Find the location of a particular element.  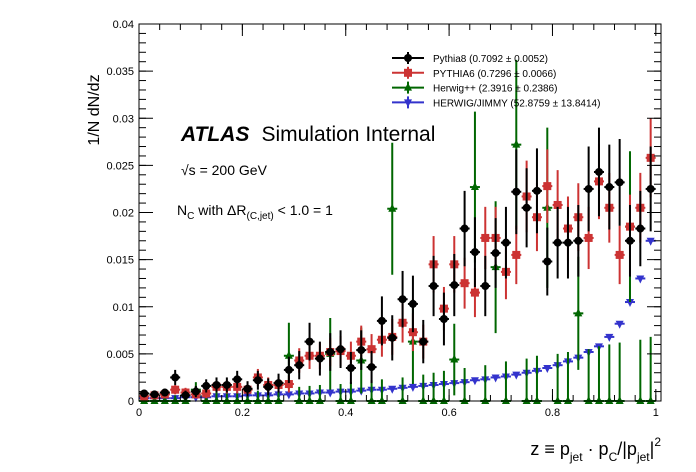

y-tick-label: 0.025 is located at coordinates (120, 166).